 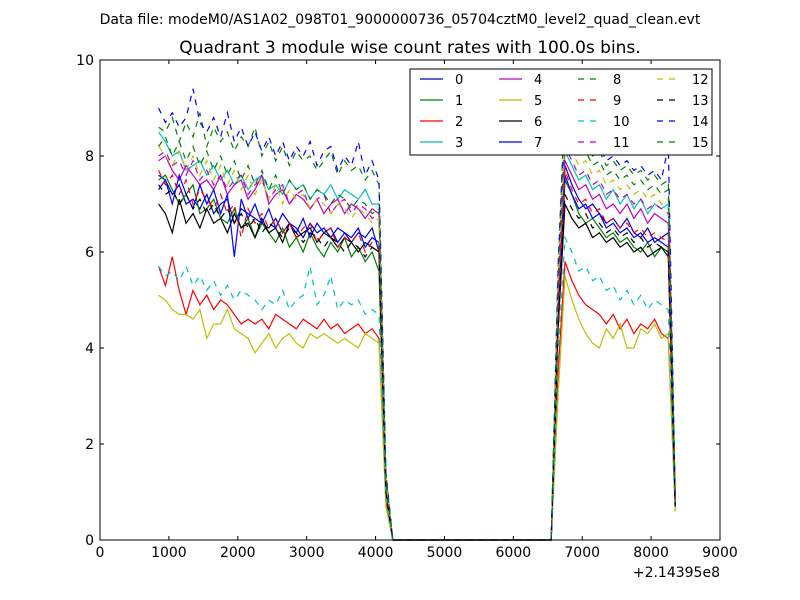 What do you see at coordinates (538, 122) in the screenshot?
I see `legend-label-6: 6` at bounding box center [538, 122].